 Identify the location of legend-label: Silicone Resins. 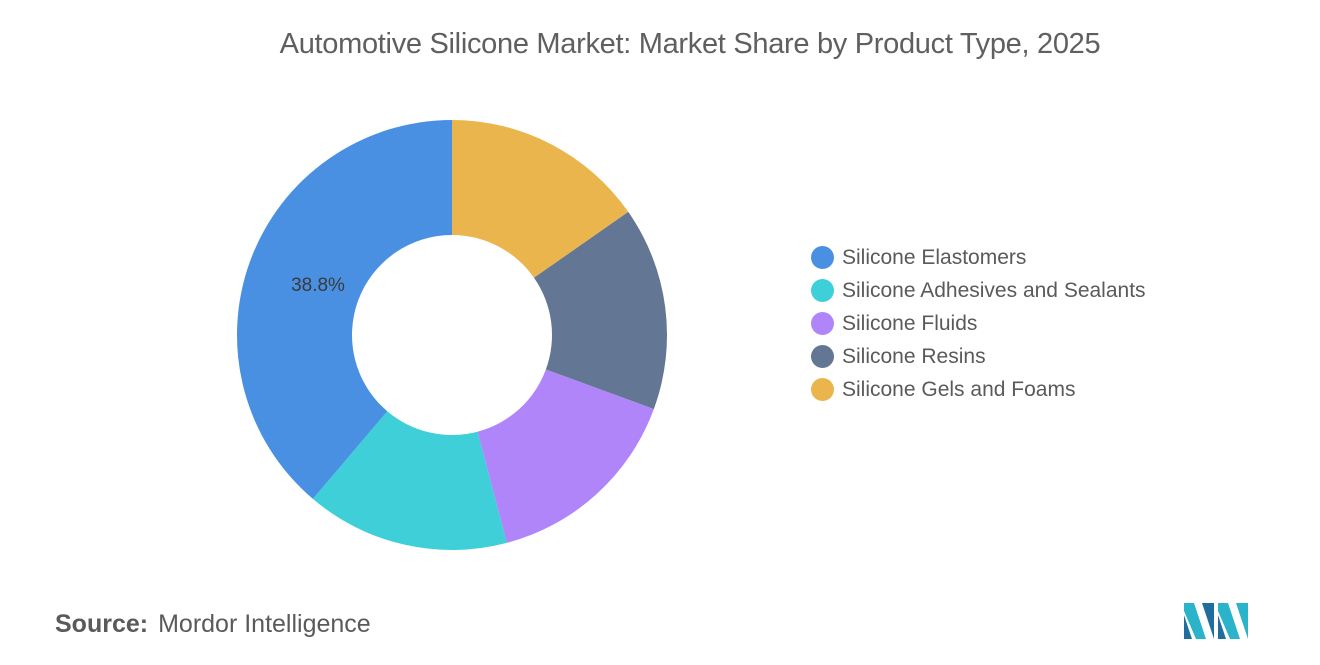
(914, 356).